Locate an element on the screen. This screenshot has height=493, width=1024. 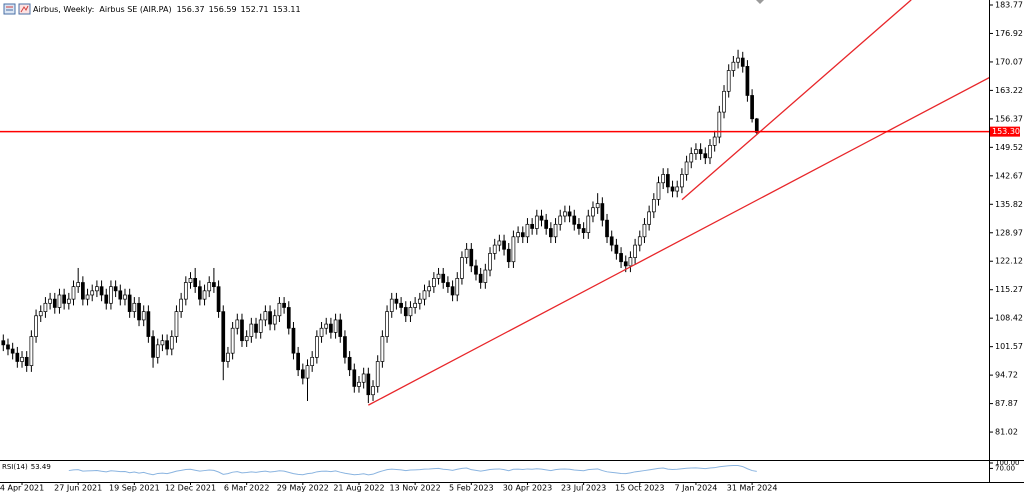
y-tick-label: 128.97 is located at coordinates (1009, 232).